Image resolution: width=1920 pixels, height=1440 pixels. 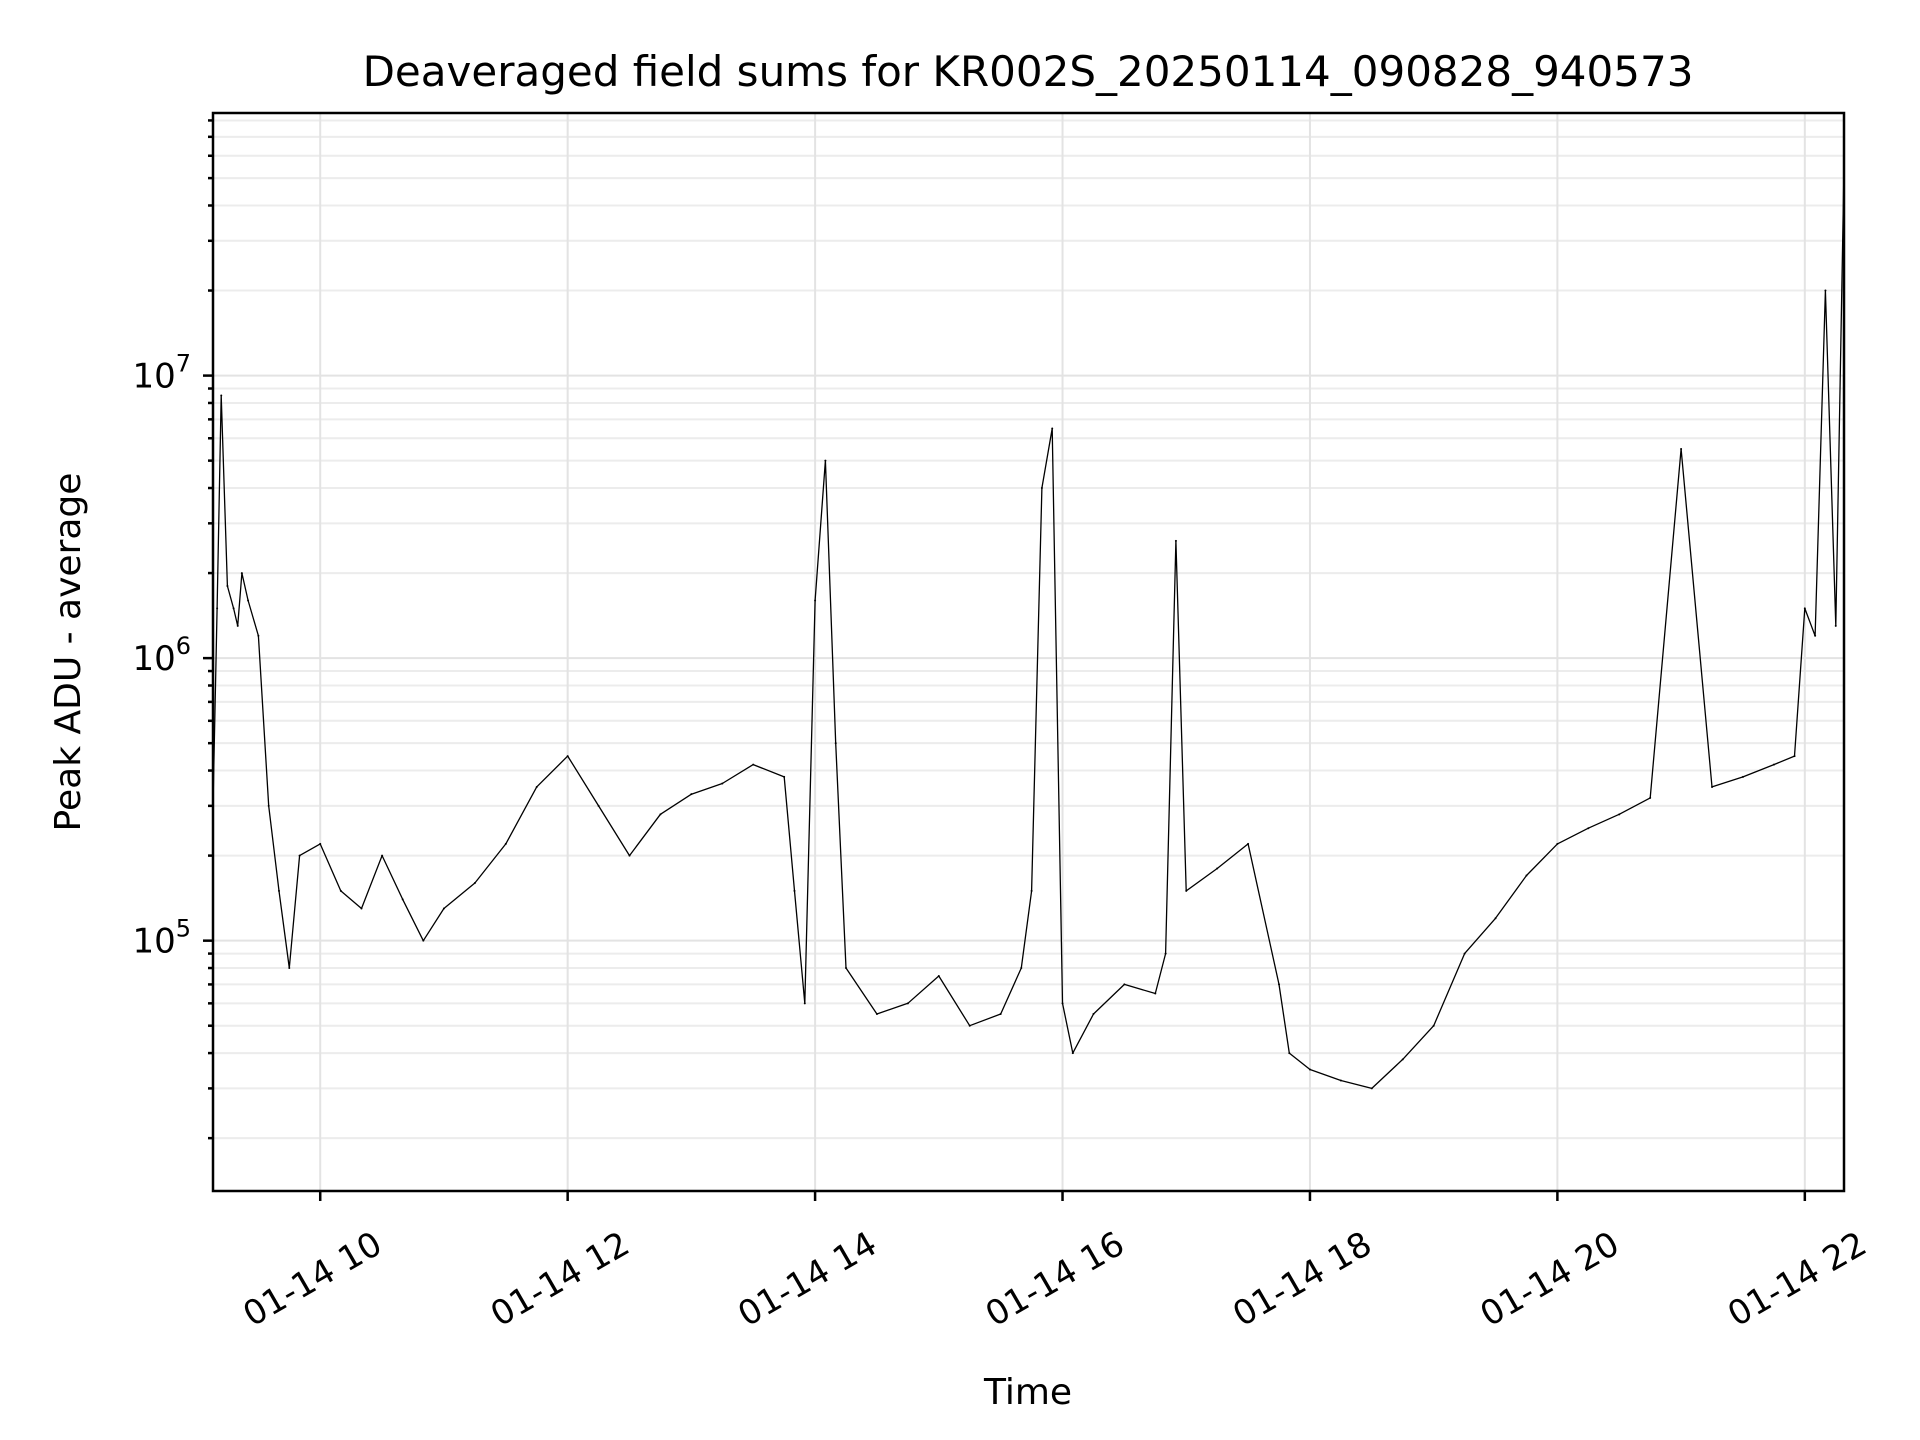 I want to click on y-tick-label: 10⁵, so click(x=161, y=938).